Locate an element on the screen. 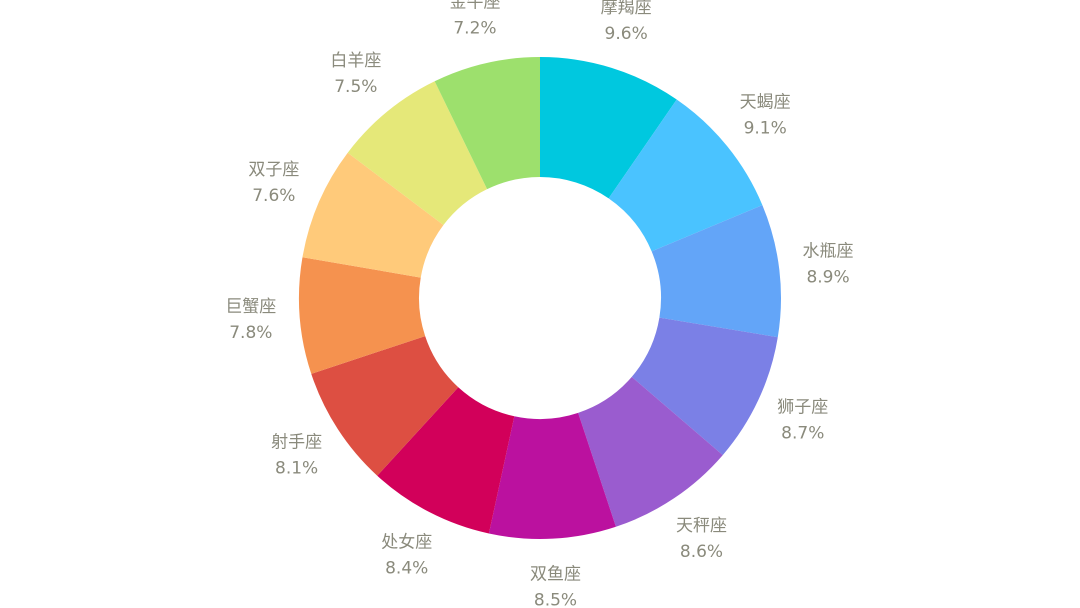 Image resolution: width=1080 pixels, height=608 pixels. slice-label: 摩羯座 is located at coordinates (626, 9).